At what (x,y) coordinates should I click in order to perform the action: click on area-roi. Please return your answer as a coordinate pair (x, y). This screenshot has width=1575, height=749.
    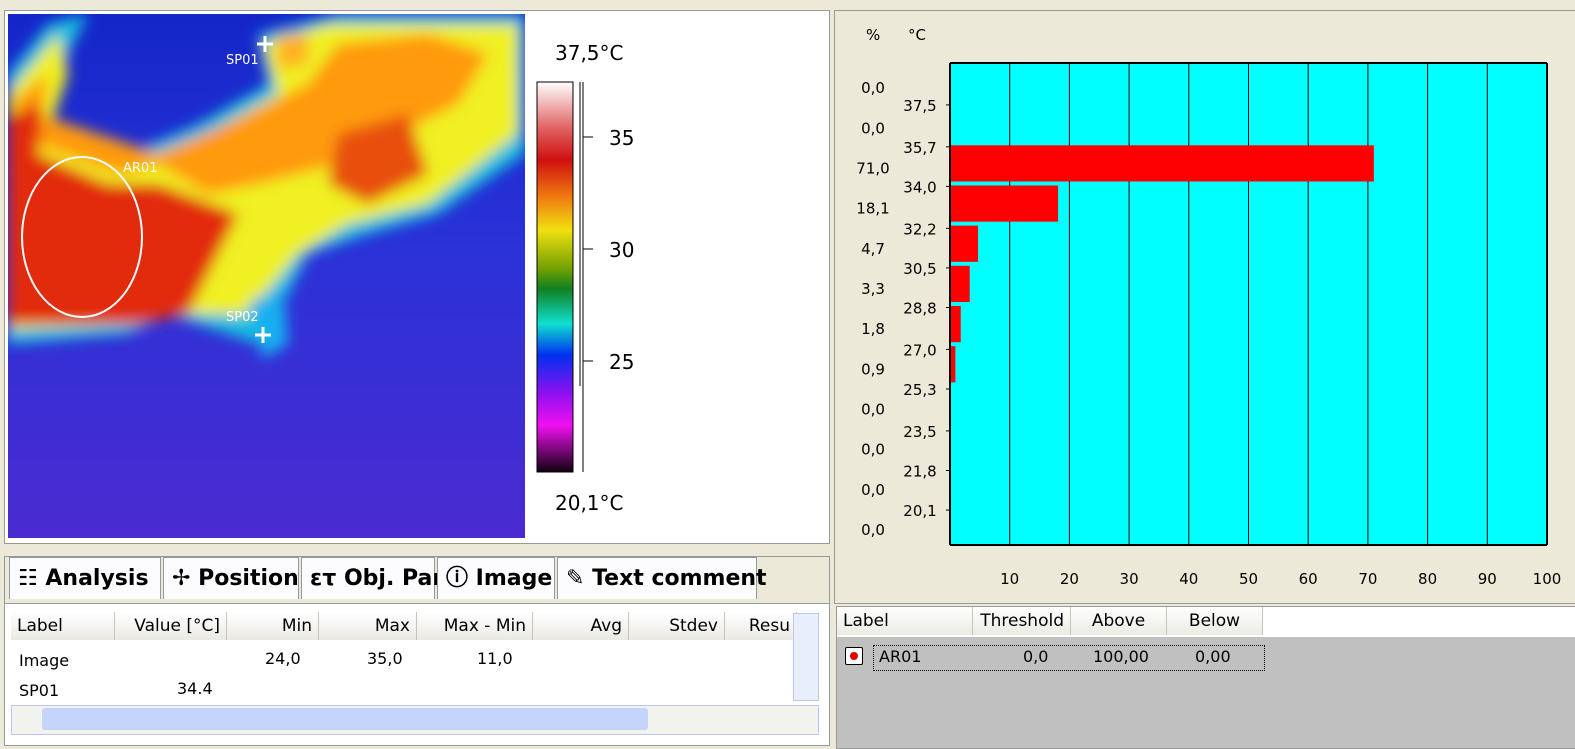
    Looking at the image, I should click on (82, 237).